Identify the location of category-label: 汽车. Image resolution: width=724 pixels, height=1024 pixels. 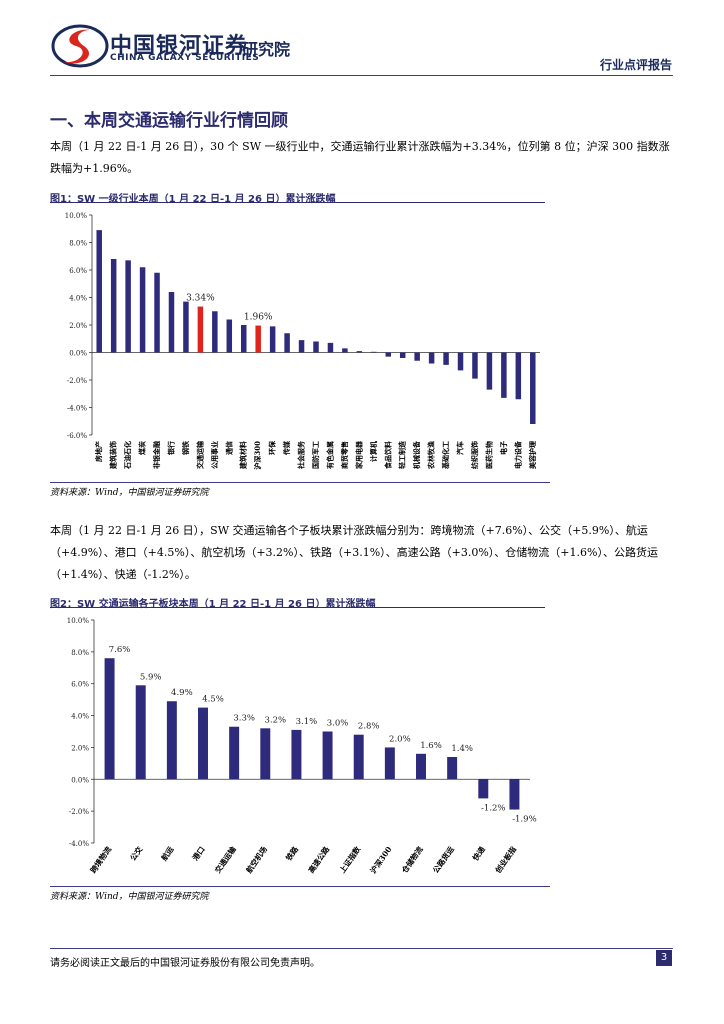
(460, 448).